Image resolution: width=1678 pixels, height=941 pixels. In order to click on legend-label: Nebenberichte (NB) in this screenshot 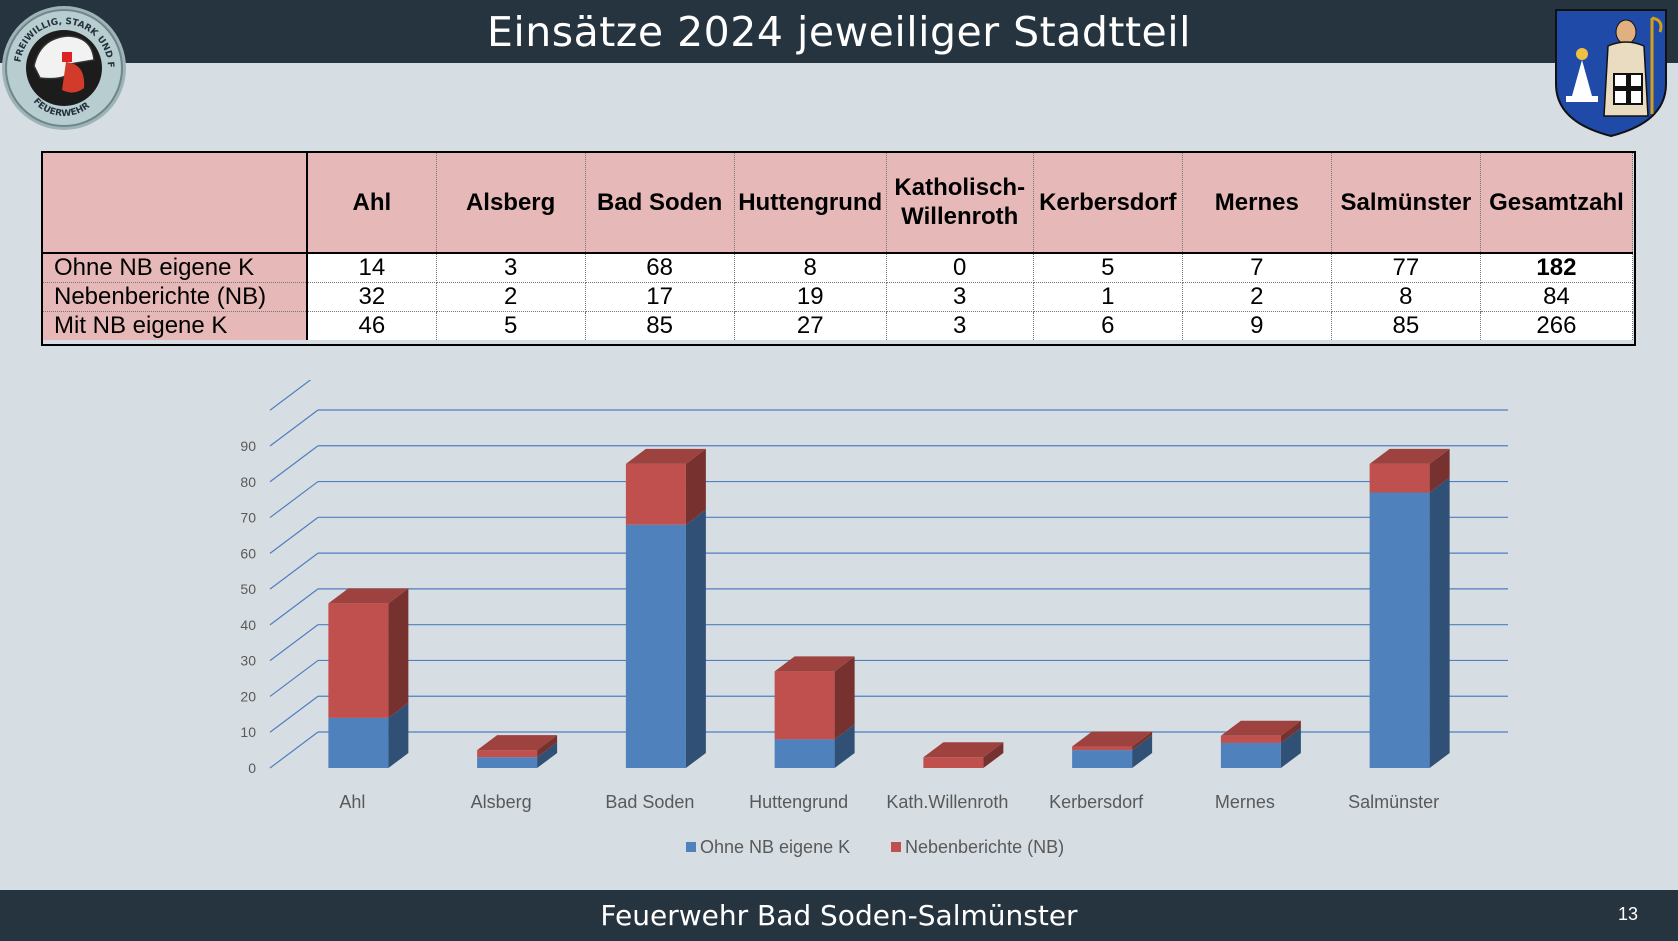, I will do `click(984, 847)`.